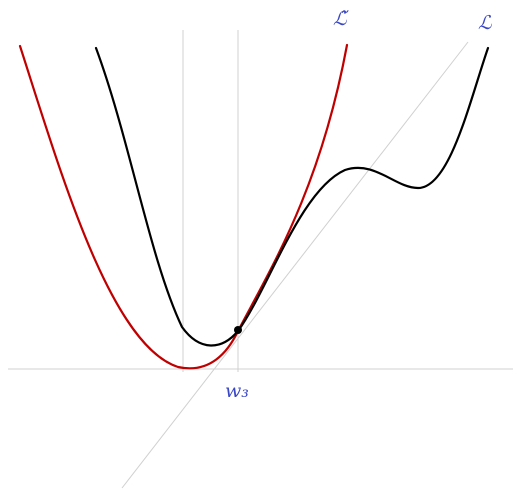 This screenshot has height=491, width=521. What do you see at coordinates (237, 391) in the screenshot?
I see `w3-label: w₃` at bounding box center [237, 391].